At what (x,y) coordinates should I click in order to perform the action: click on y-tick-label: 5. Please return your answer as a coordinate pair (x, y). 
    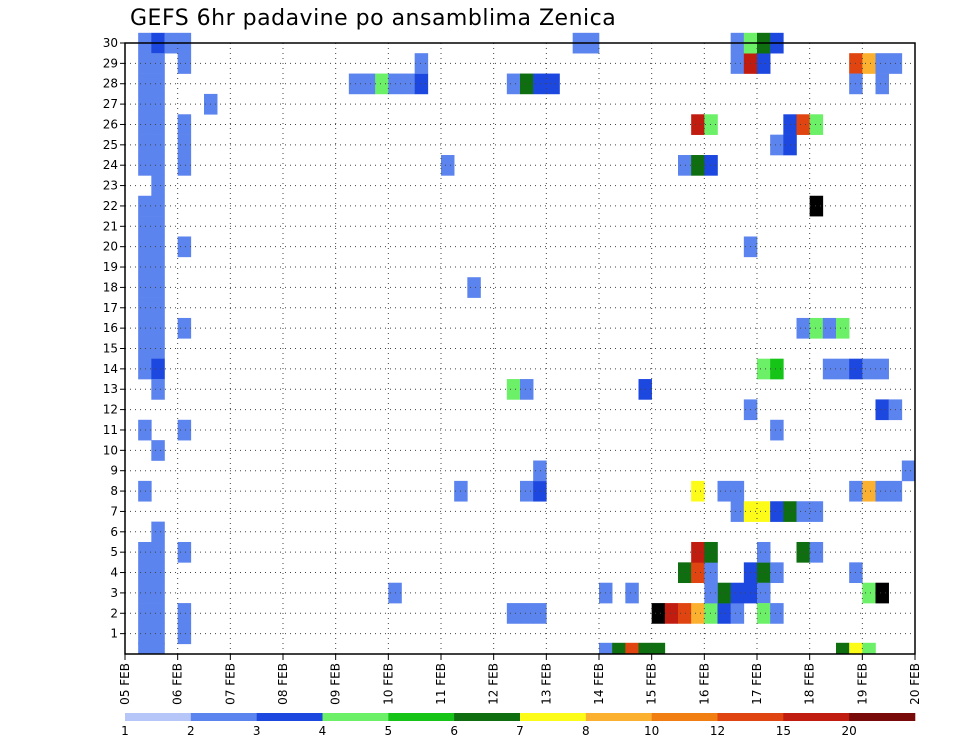
    Looking at the image, I should click on (114, 552).